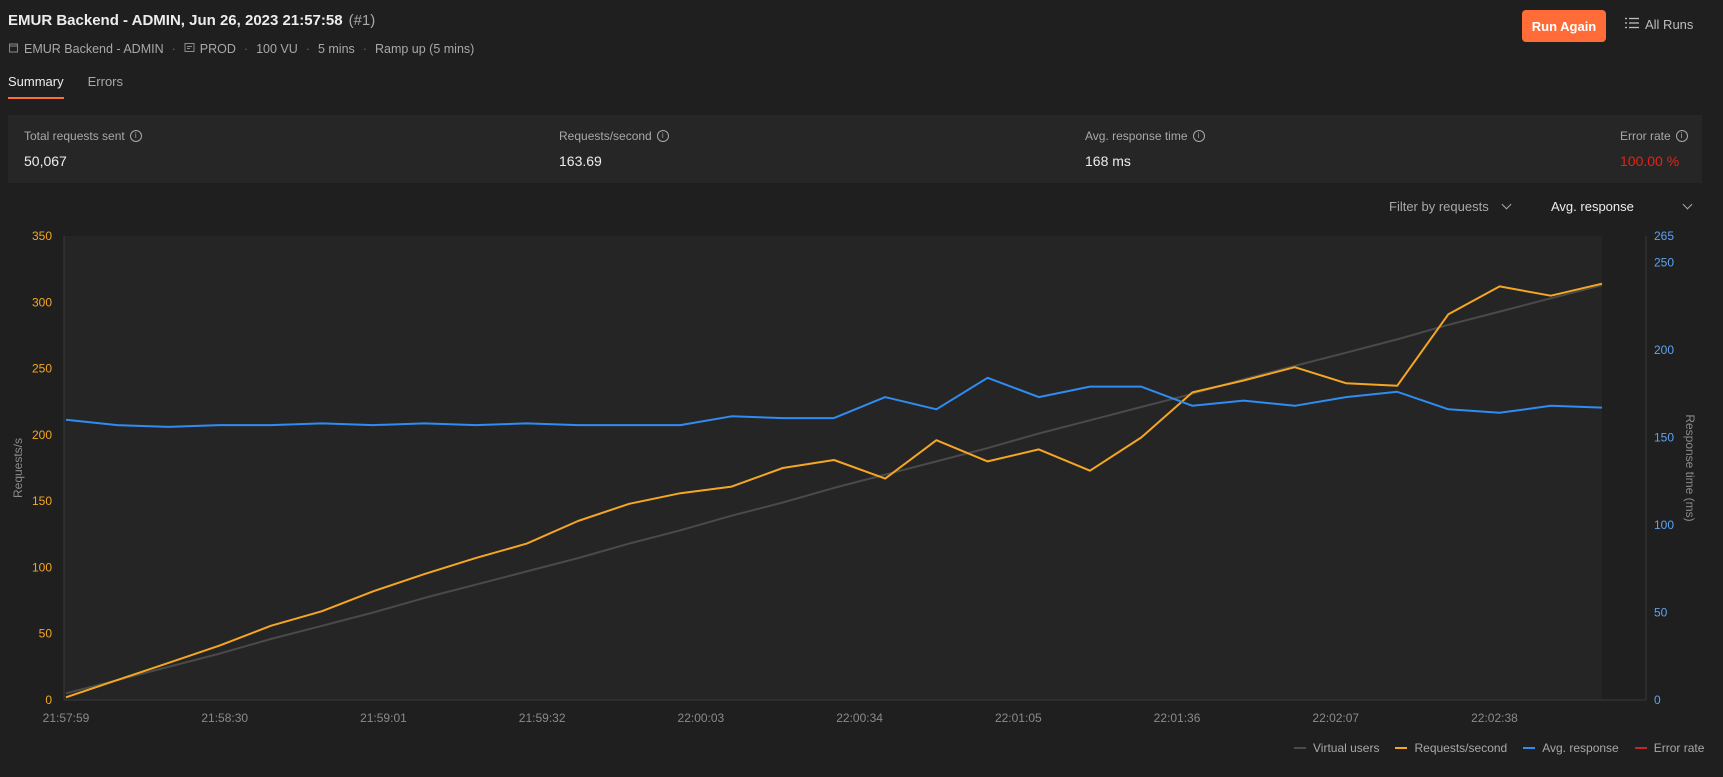  What do you see at coordinates (362, 20) in the screenshot?
I see `run-number: (#1)` at bounding box center [362, 20].